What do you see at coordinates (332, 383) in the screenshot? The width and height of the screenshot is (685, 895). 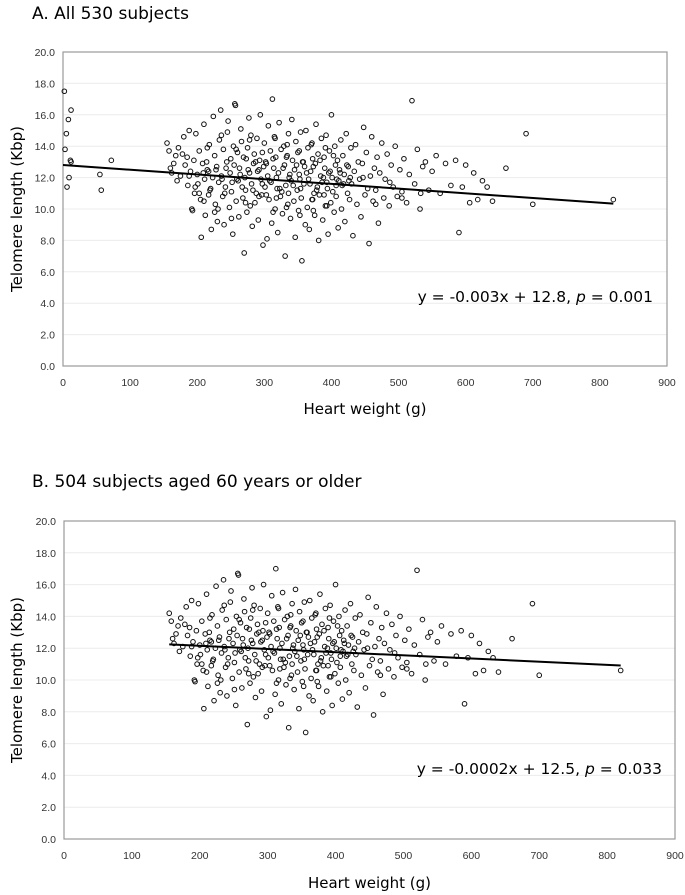 I see `x-tick-label: 400` at bounding box center [332, 383].